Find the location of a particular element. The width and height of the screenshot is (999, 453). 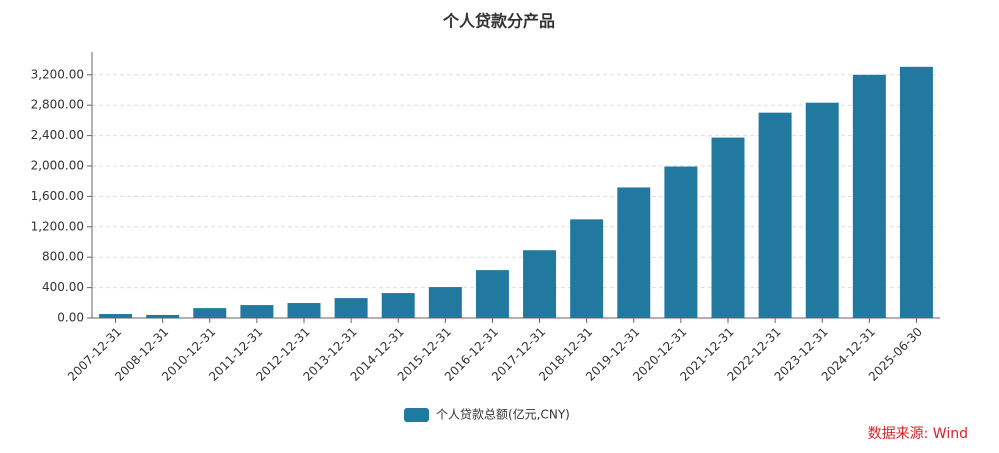

y-tick-label: 1,600.00 is located at coordinates (57, 196).